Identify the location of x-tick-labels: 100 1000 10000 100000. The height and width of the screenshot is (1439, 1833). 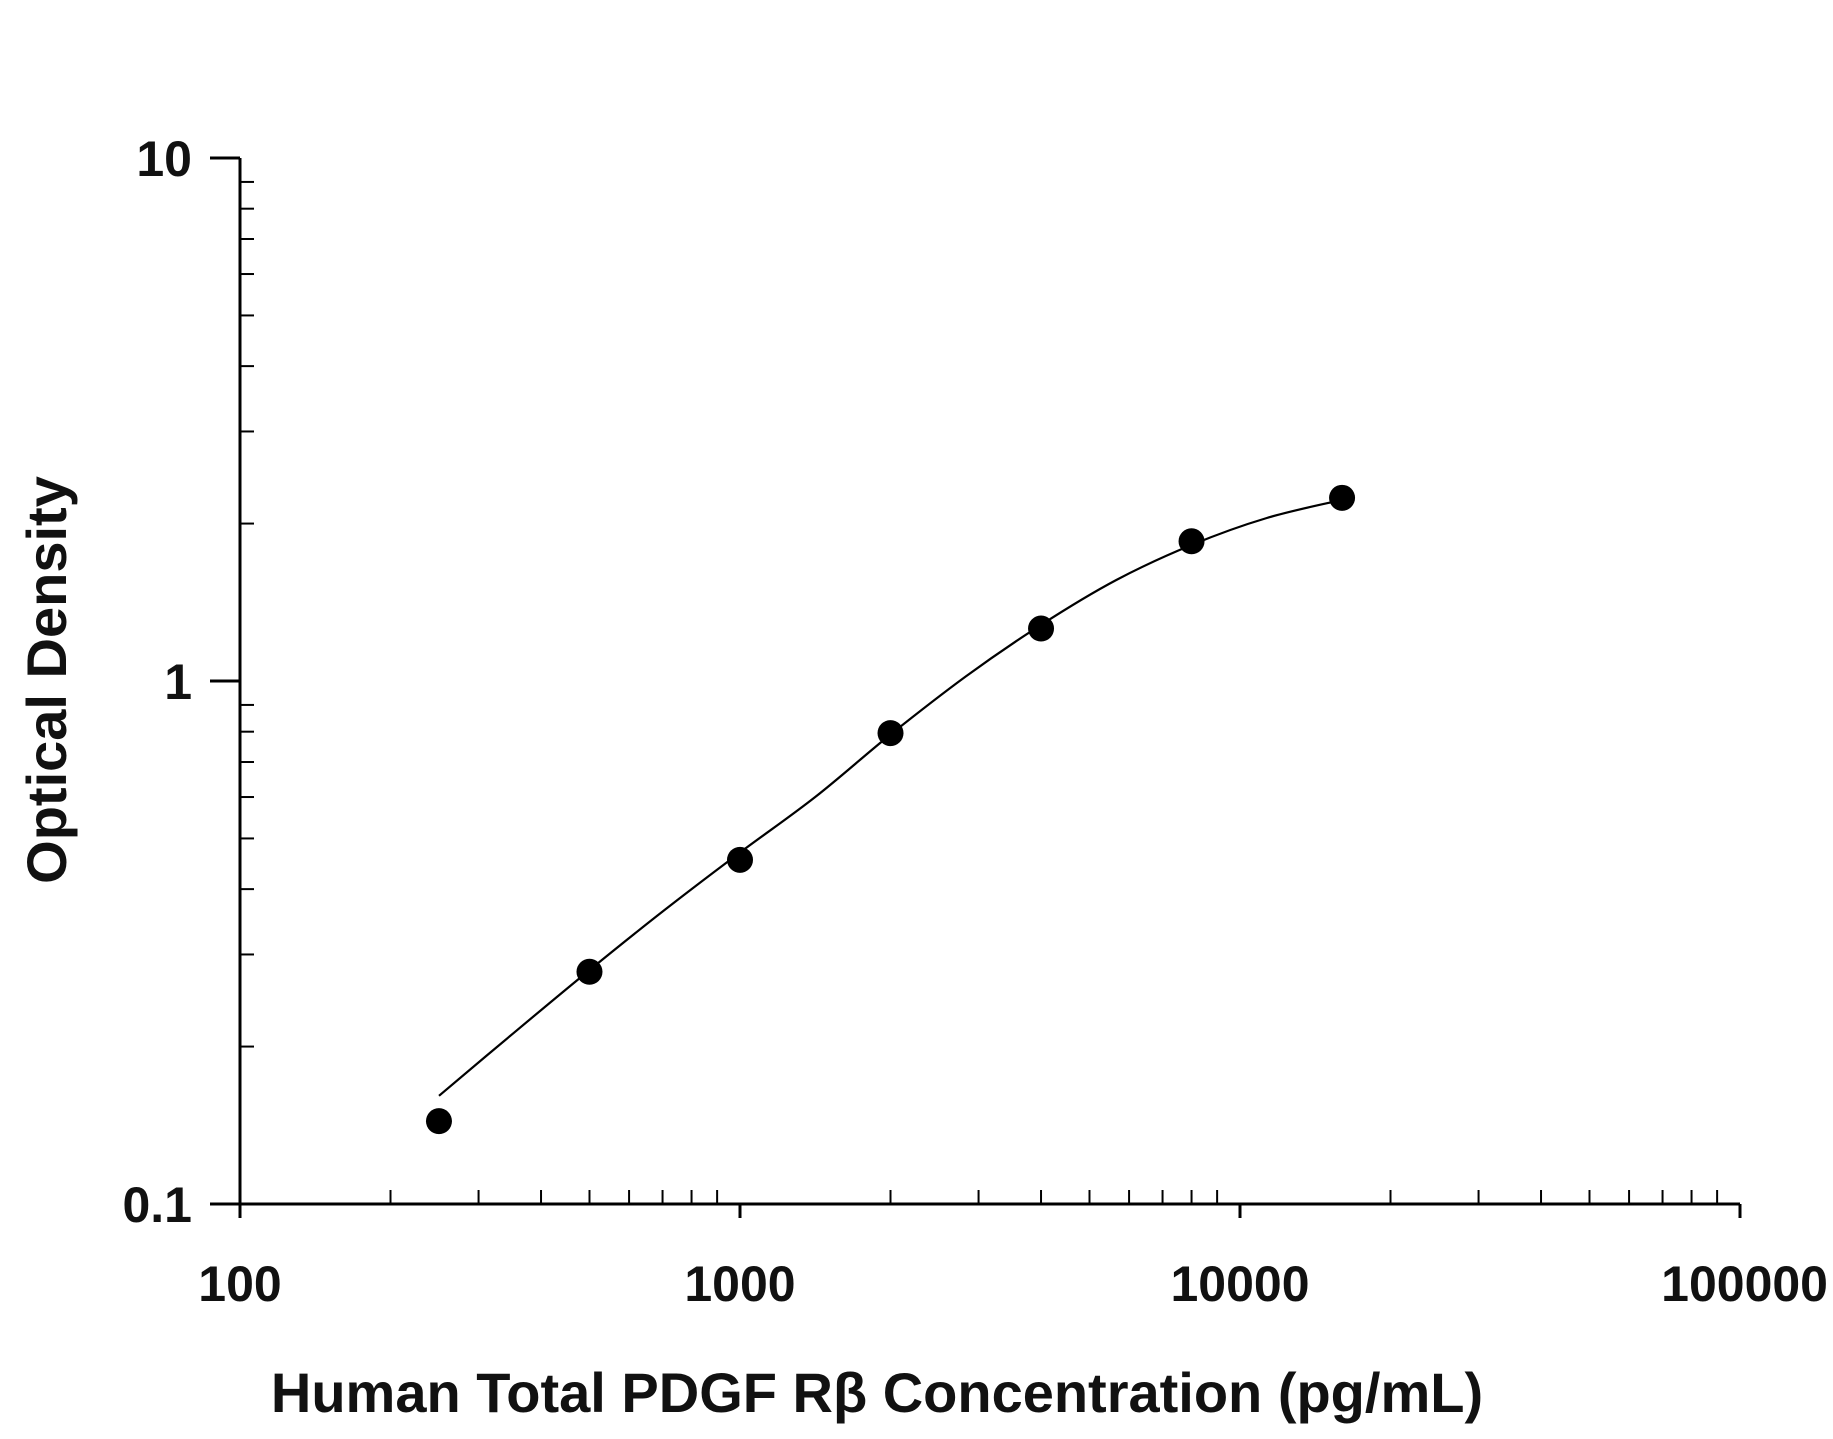
(1013, 1284).